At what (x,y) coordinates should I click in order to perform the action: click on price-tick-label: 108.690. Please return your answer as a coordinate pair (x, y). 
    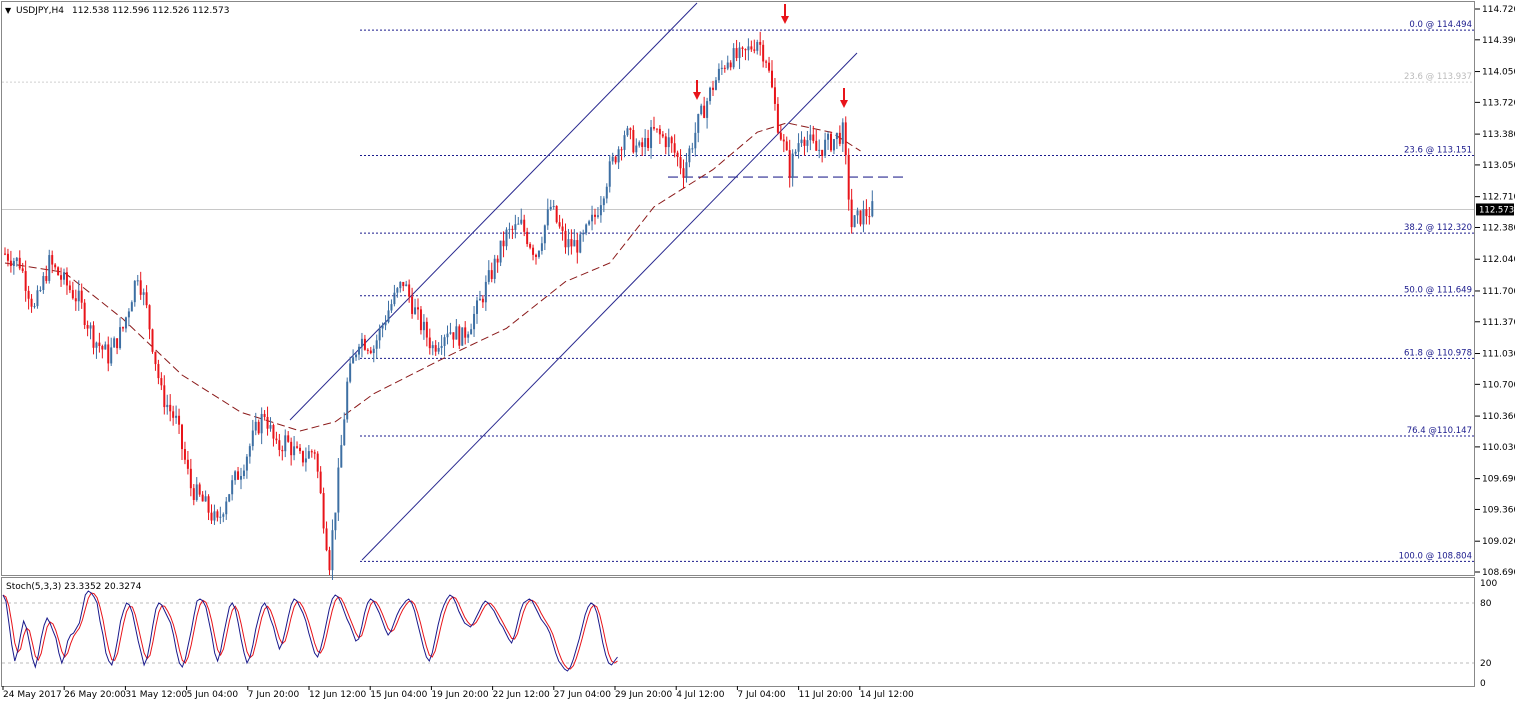
    Looking at the image, I should click on (1498, 573).